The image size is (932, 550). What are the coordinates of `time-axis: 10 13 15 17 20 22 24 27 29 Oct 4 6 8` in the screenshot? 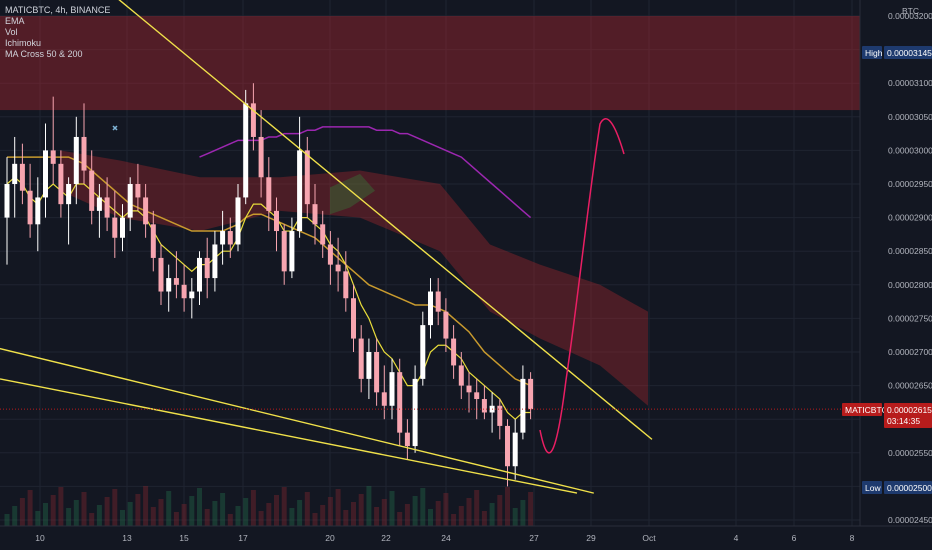 It's located at (444, 538).